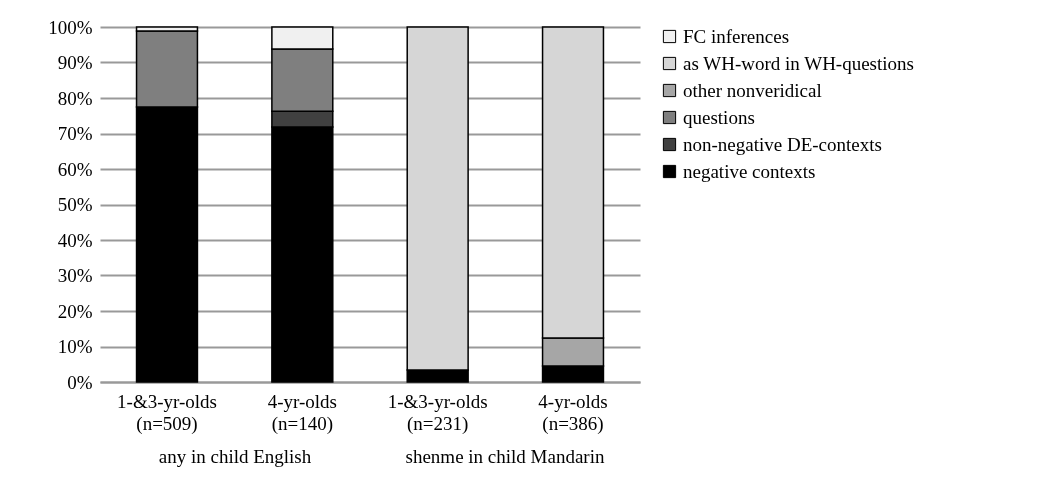 The height and width of the screenshot is (489, 1056). What do you see at coordinates (302, 412) in the screenshot?
I see `x-tick-label: 4-yr-olds (n=140)` at bounding box center [302, 412].